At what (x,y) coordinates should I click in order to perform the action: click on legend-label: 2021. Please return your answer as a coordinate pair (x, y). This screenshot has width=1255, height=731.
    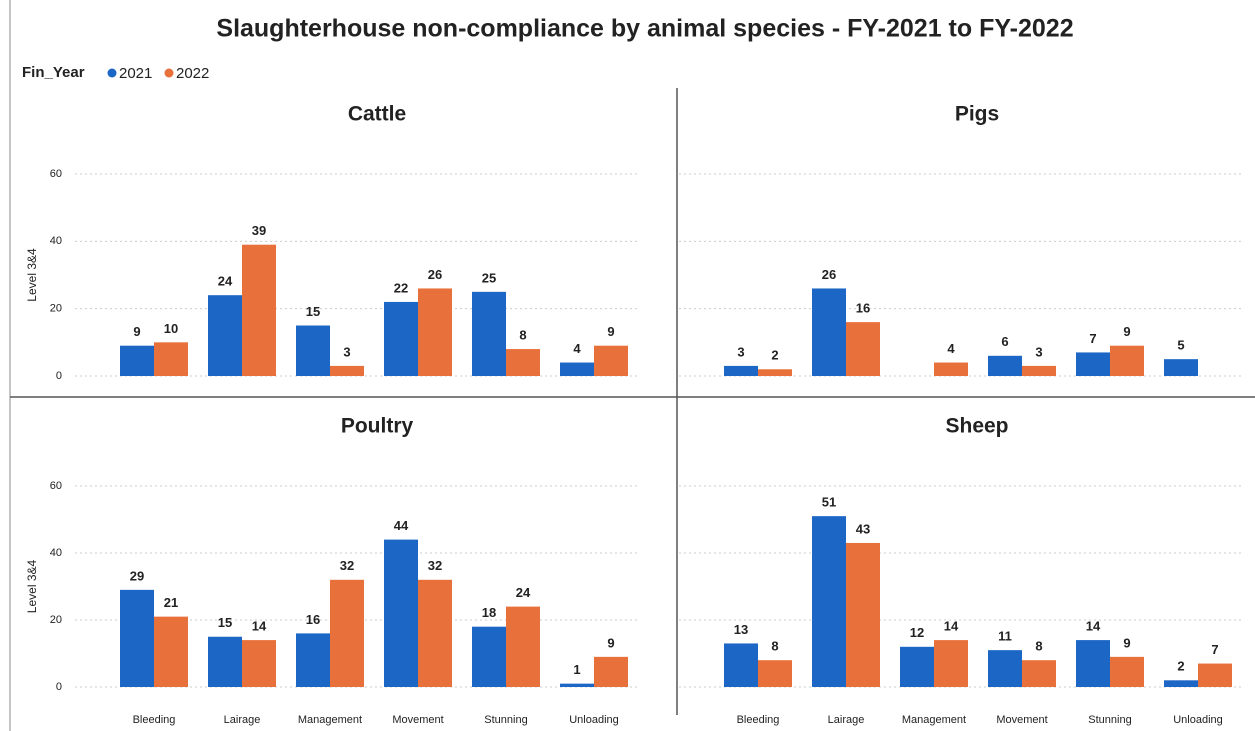
    Looking at the image, I should click on (135, 73).